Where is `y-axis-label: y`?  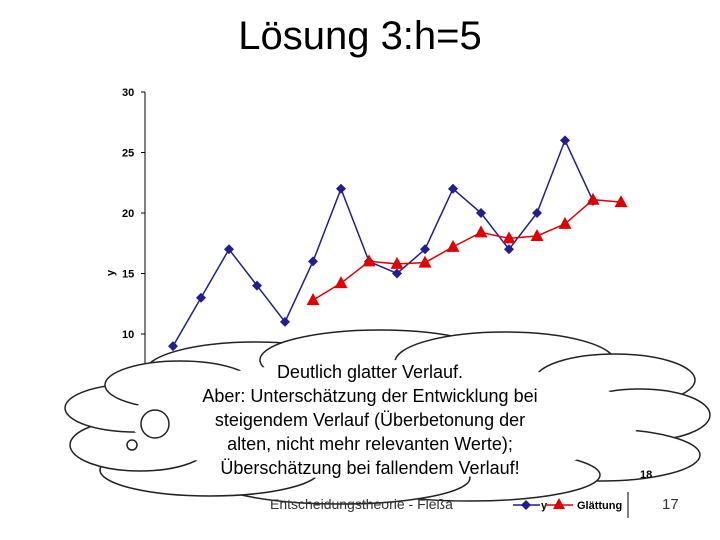 y-axis-label: y is located at coordinates (111, 272).